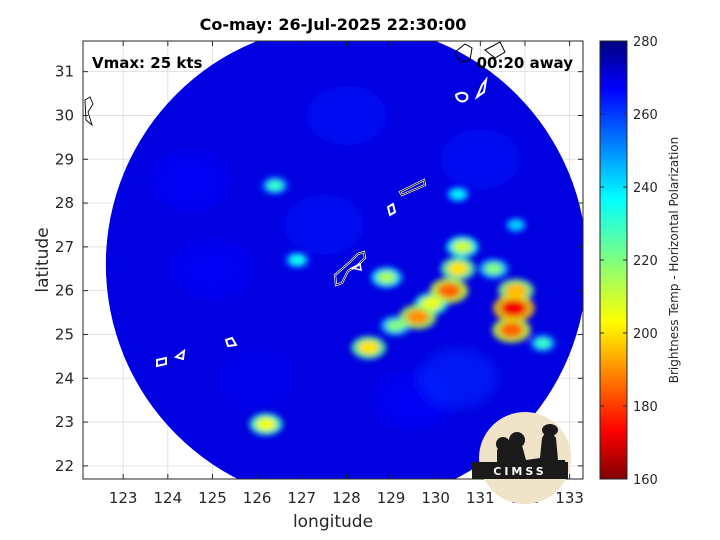  I want to click on x-tick-label: 123, so click(123, 498).